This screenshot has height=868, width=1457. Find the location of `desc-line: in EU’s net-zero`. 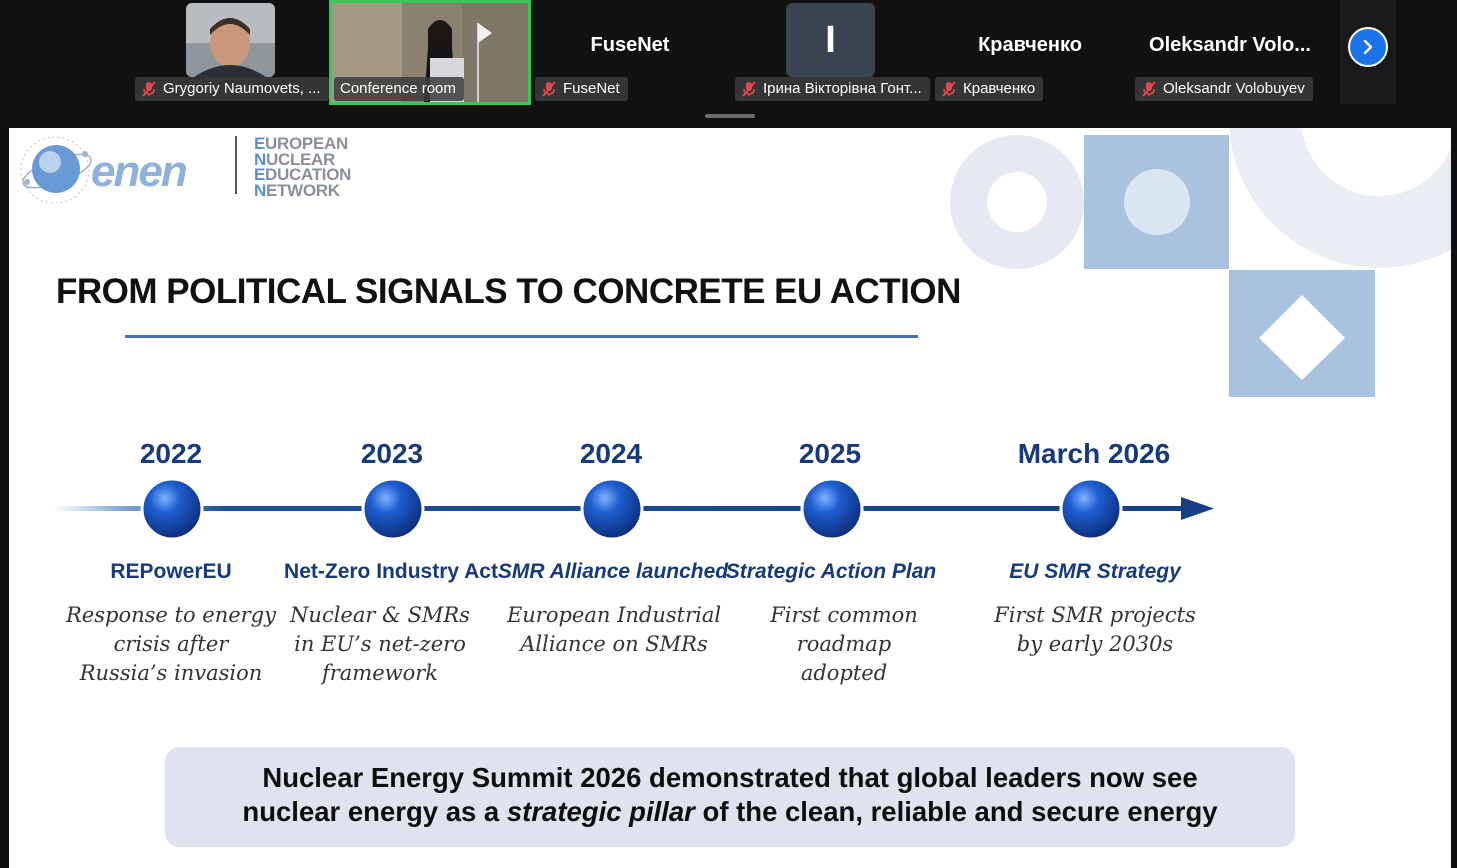

desc-line: in EU’s net-zero is located at coordinates (380, 644).